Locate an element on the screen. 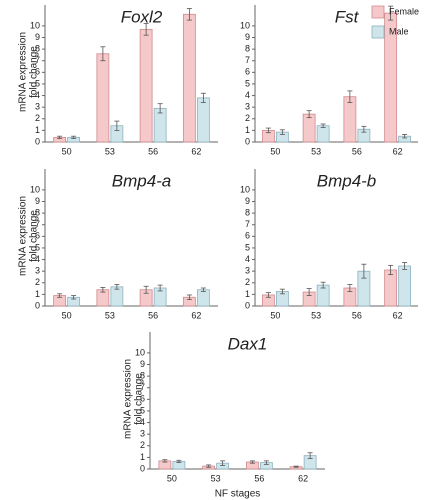 Image resolution: width=448 pixels, height=500 pixels. title: Bmp4-a is located at coordinates (142, 180).